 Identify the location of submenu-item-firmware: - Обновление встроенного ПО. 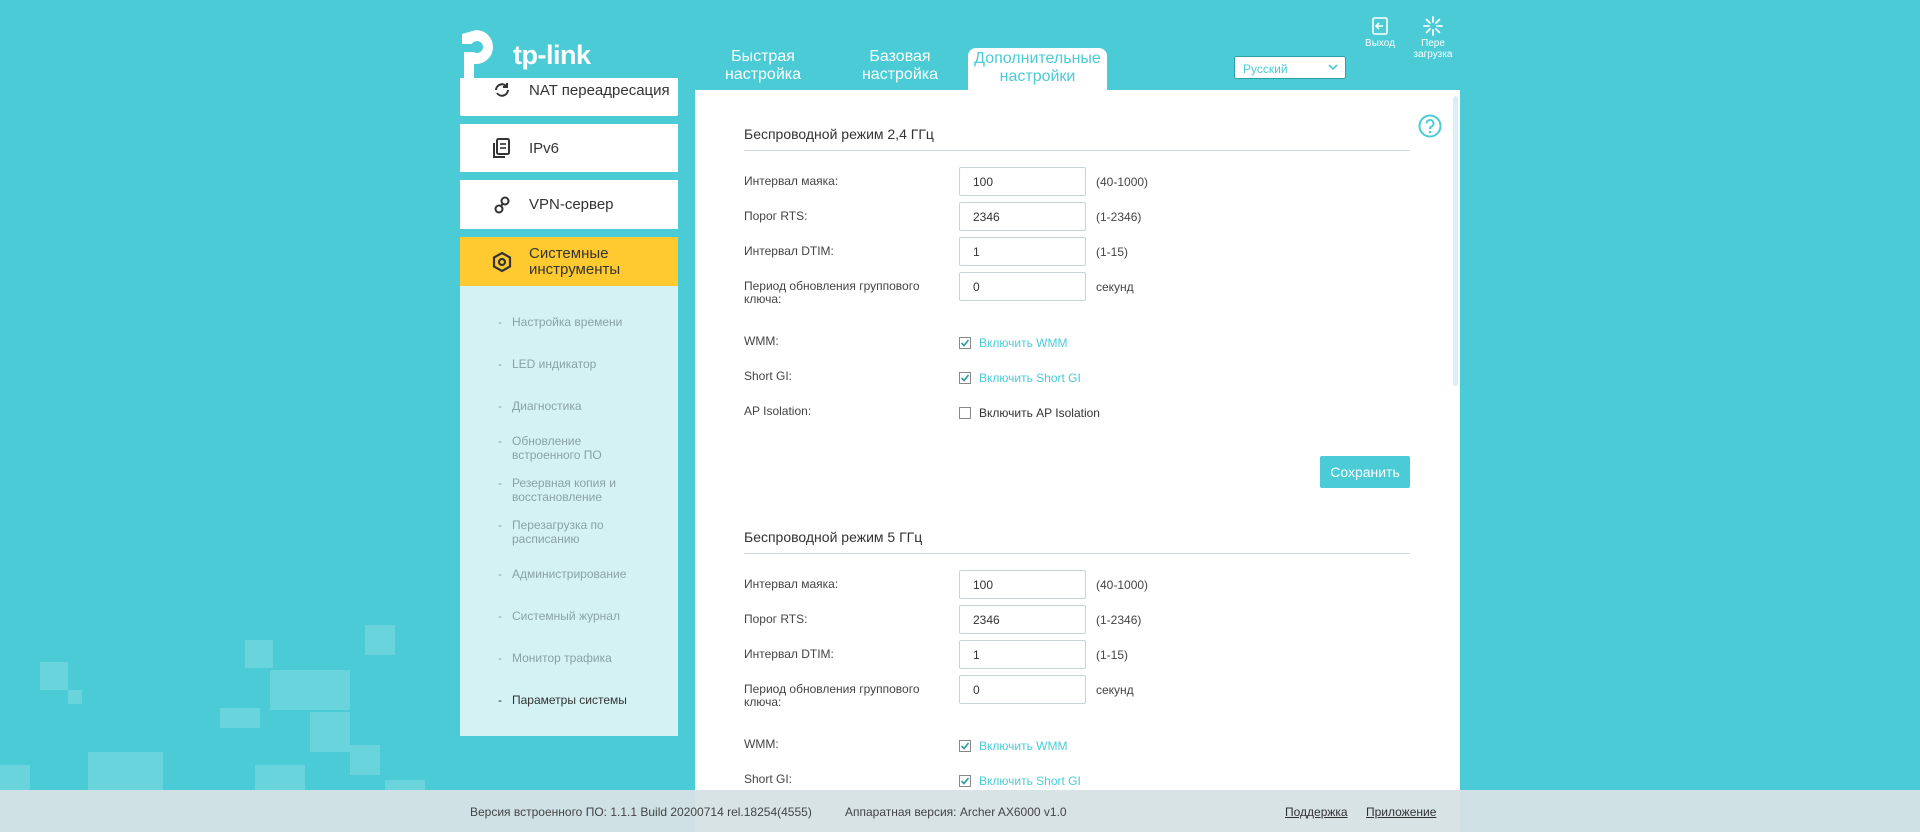
(585, 448).